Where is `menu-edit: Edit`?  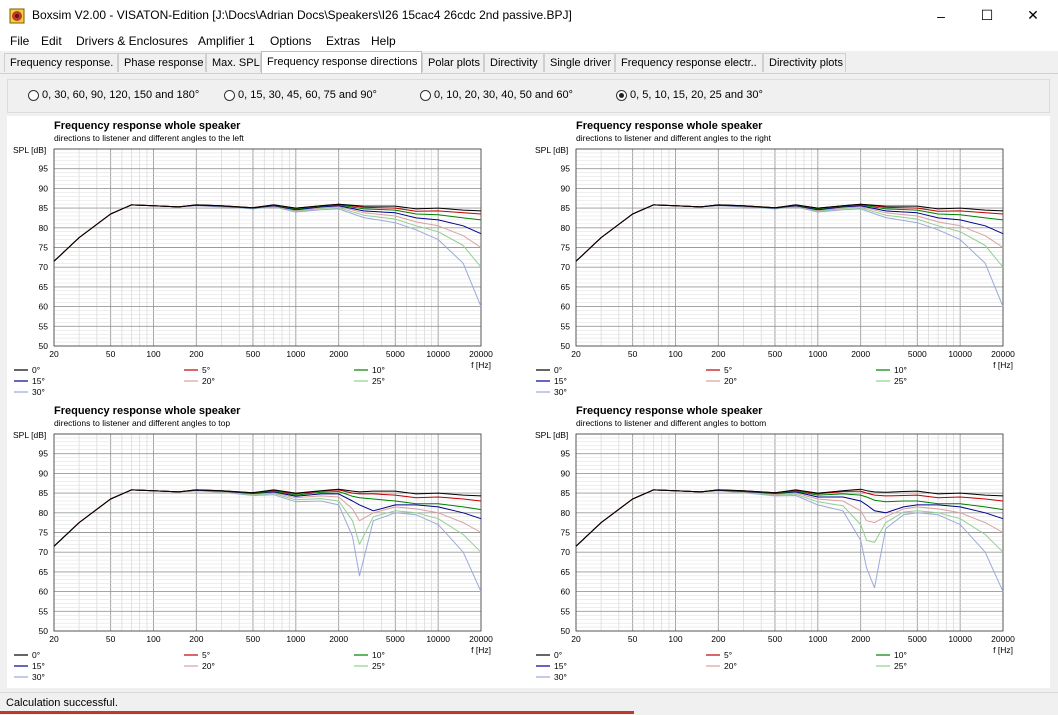
menu-edit: Edit is located at coordinates (51, 41).